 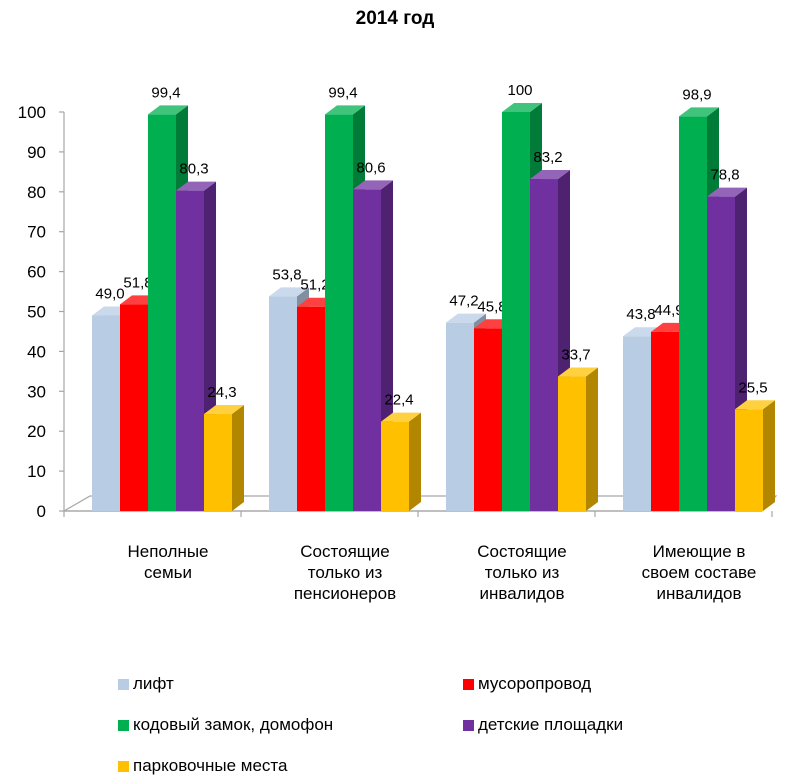 What do you see at coordinates (640, 314) in the screenshot?
I see `data-label: 43,8` at bounding box center [640, 314].